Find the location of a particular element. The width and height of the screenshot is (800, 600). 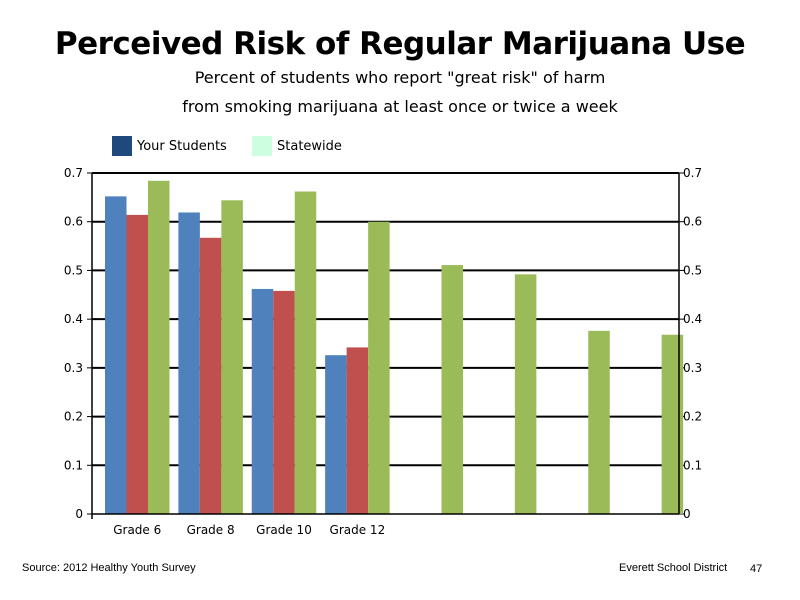

y-tick-label-right: 0.4 is located at coordinates (692, 319).